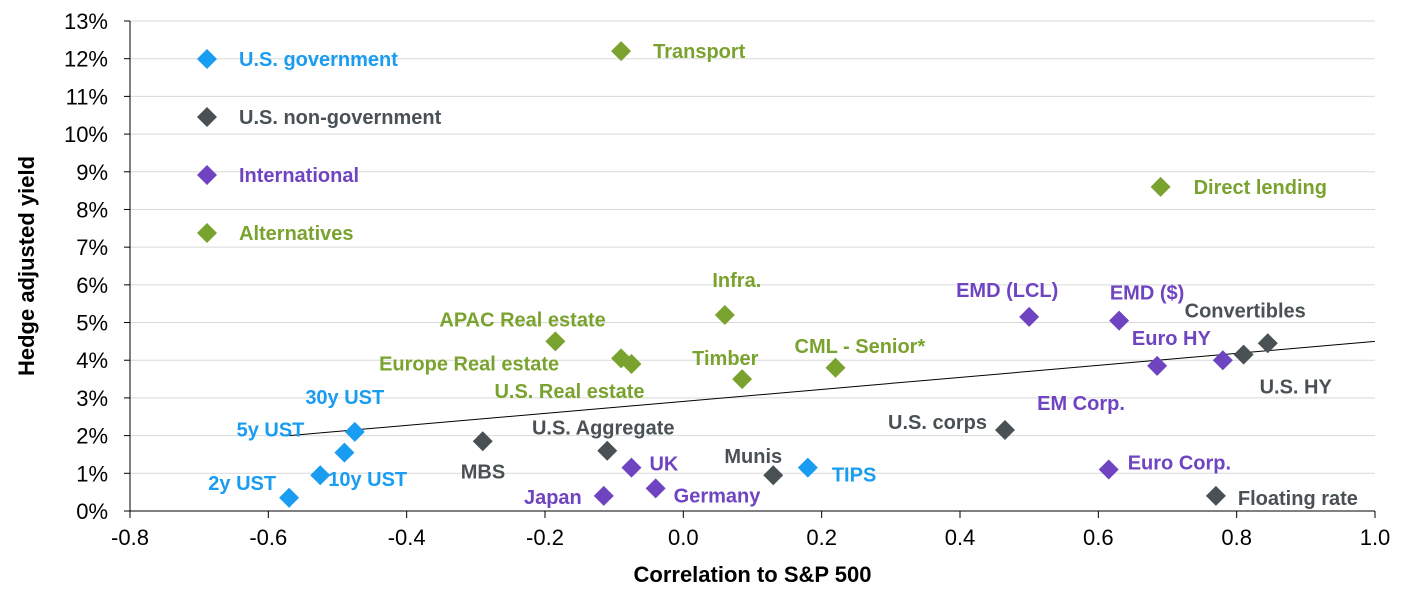 This screenshot has height=591, width=1402. I want to click on point-label: Transport, so click(699, 52).